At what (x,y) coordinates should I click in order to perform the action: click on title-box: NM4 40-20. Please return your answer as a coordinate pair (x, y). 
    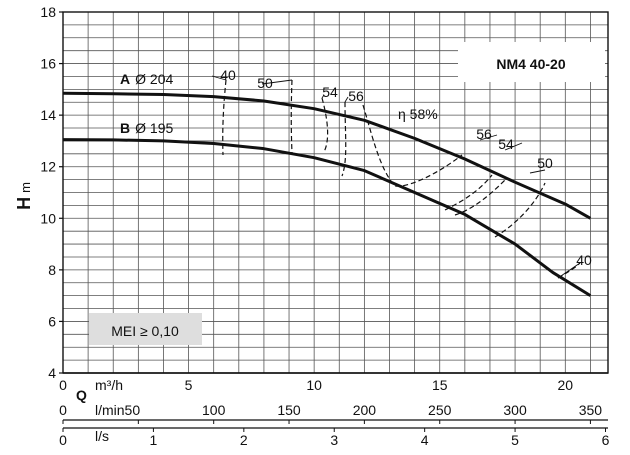
    Looking at the image, I should click on (531, 62).